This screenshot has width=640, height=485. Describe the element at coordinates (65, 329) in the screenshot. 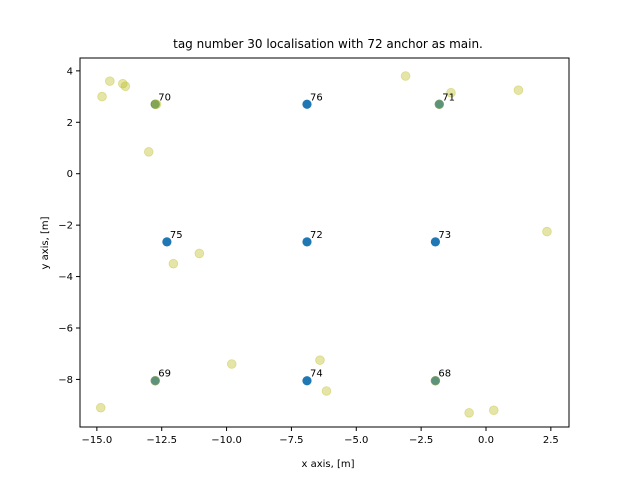

I see `y-tick-label: −6` at that location.